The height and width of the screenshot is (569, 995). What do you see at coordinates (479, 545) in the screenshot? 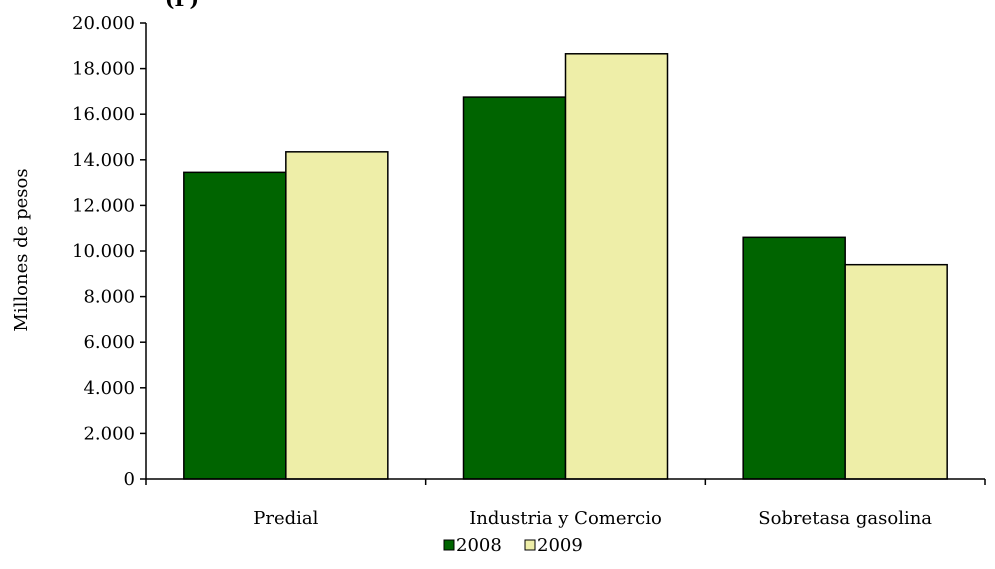
I see `legend-label-2008: 2008` at bounding box center [479, 545].